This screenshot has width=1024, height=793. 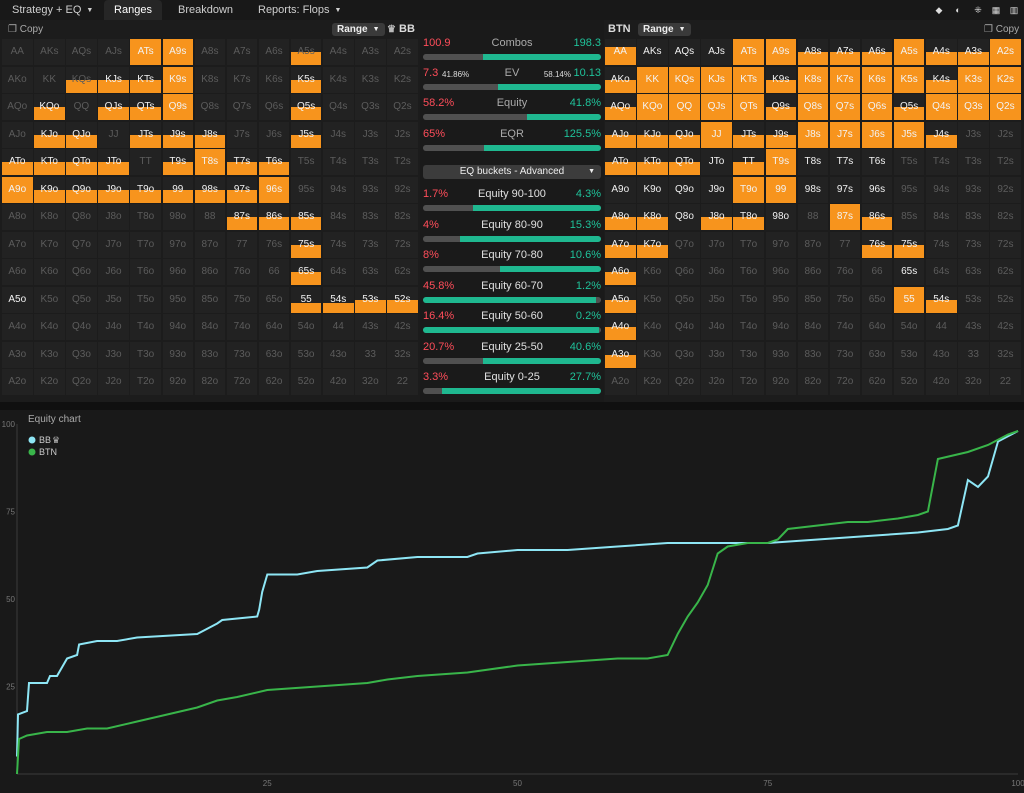 What do you see at coordinates (978, 10) in the screenshot?
I see `collapse-icon: ⁜` at bounding box center [978, 10].